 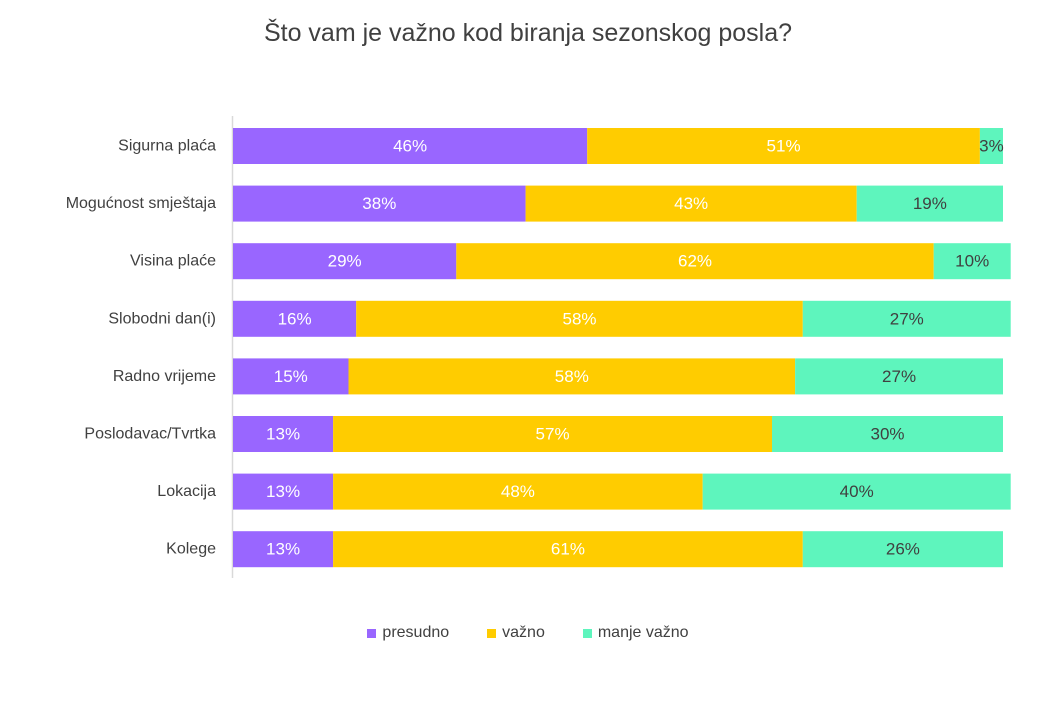 What do you see at coordinates (150, 434) in the screenshot?
I see `category-label: Poslodavac/Tvrtka` at bounding box center [150, 434].